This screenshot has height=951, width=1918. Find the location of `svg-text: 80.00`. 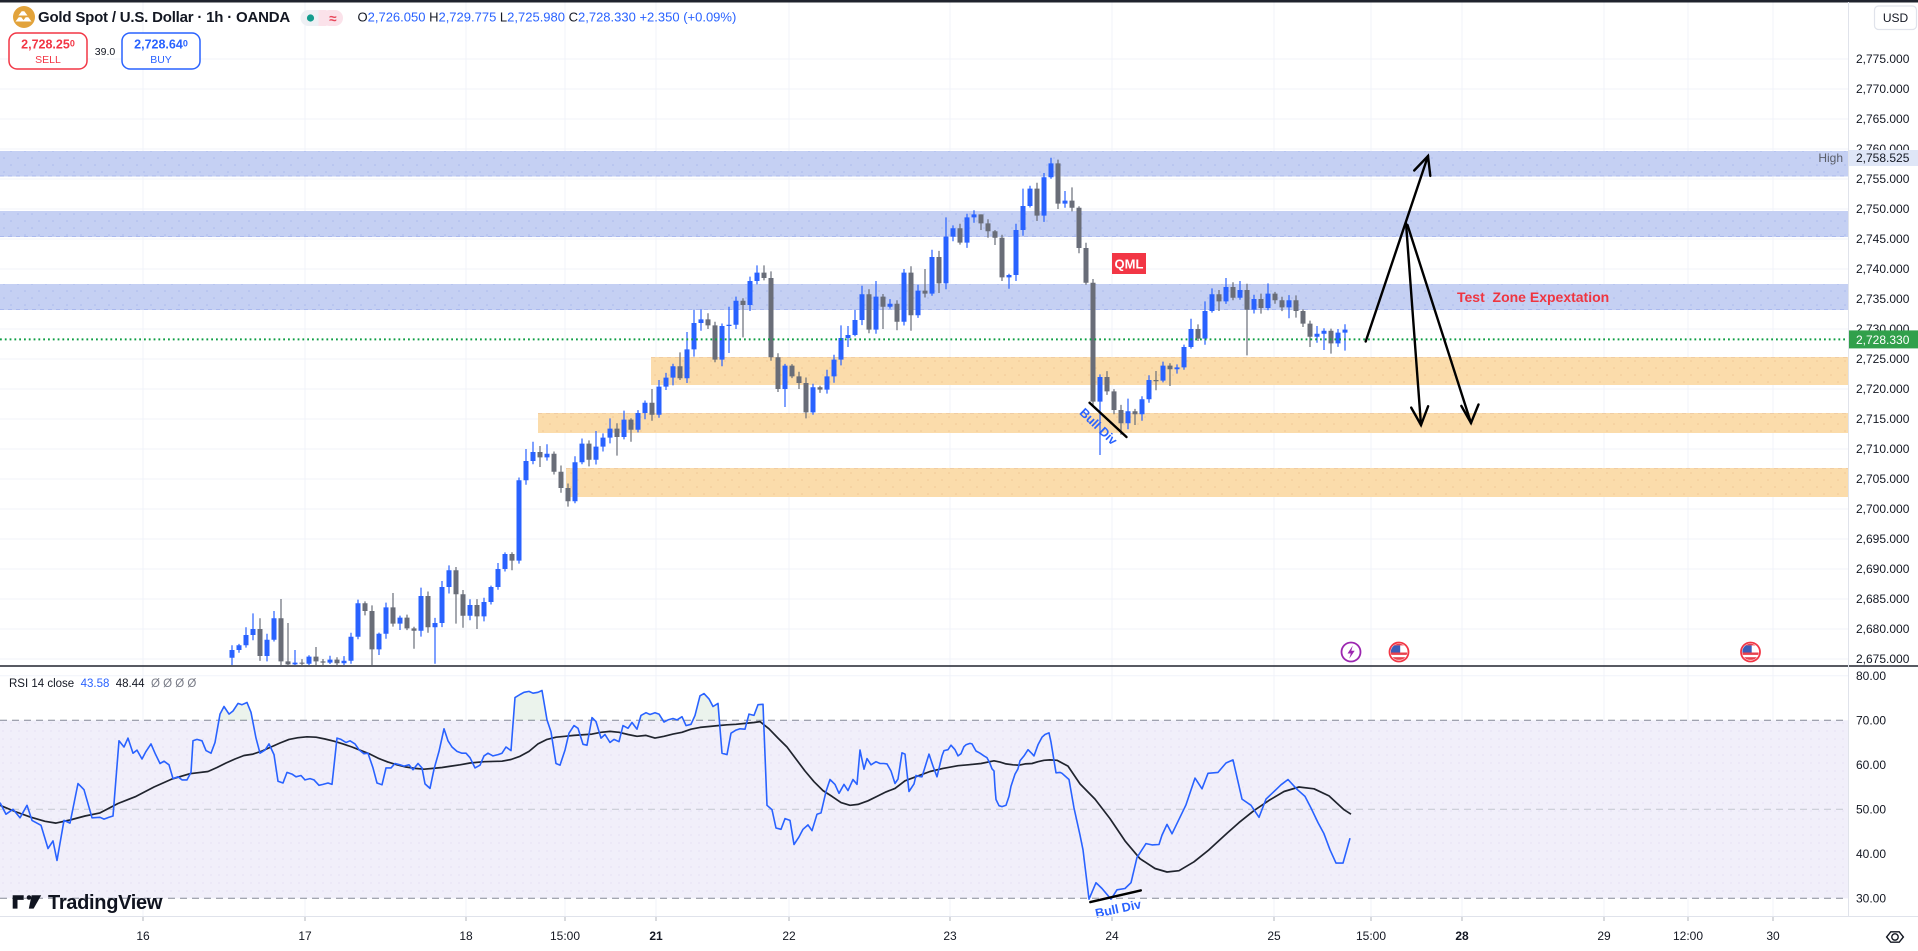

svg-text: 80.00 is located at coordinates (1871, 676).